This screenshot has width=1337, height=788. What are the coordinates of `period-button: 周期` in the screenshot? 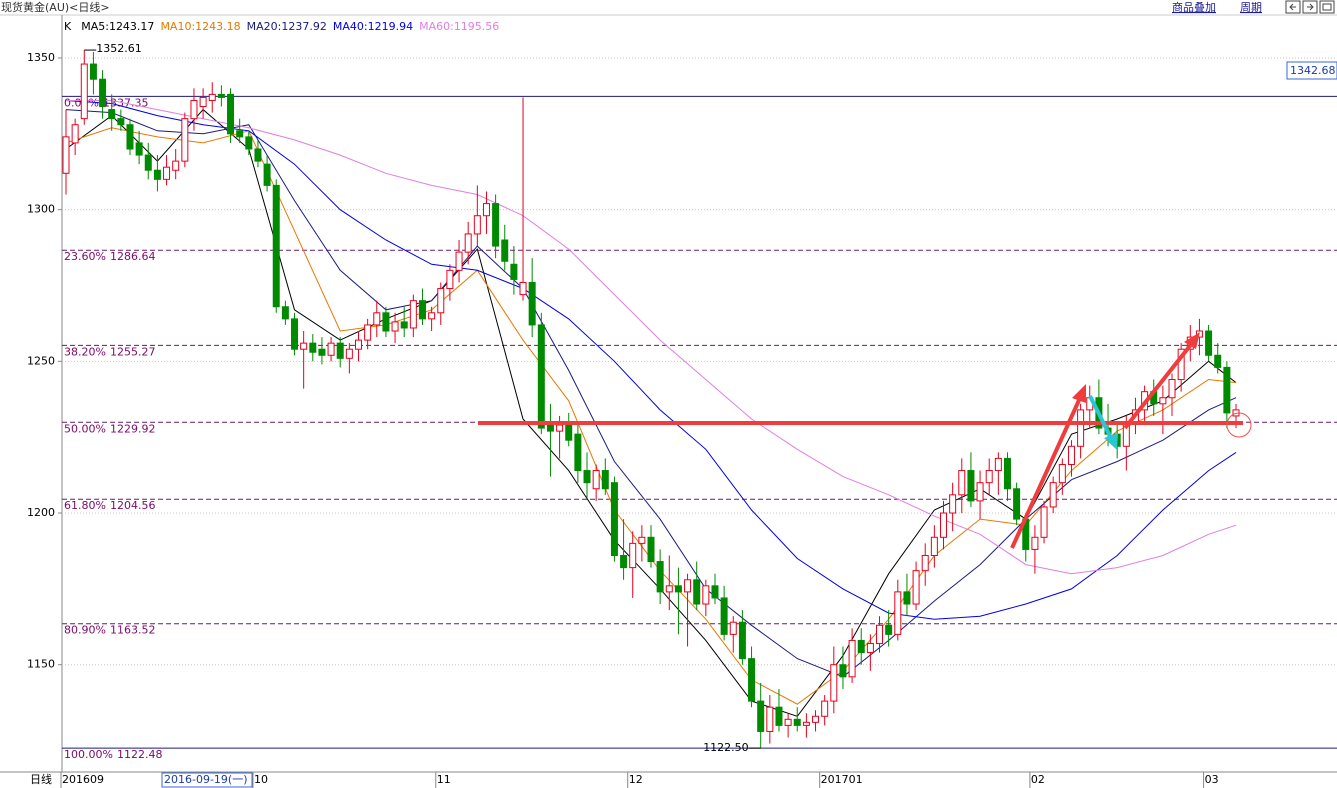 It's located at (1251, 7).